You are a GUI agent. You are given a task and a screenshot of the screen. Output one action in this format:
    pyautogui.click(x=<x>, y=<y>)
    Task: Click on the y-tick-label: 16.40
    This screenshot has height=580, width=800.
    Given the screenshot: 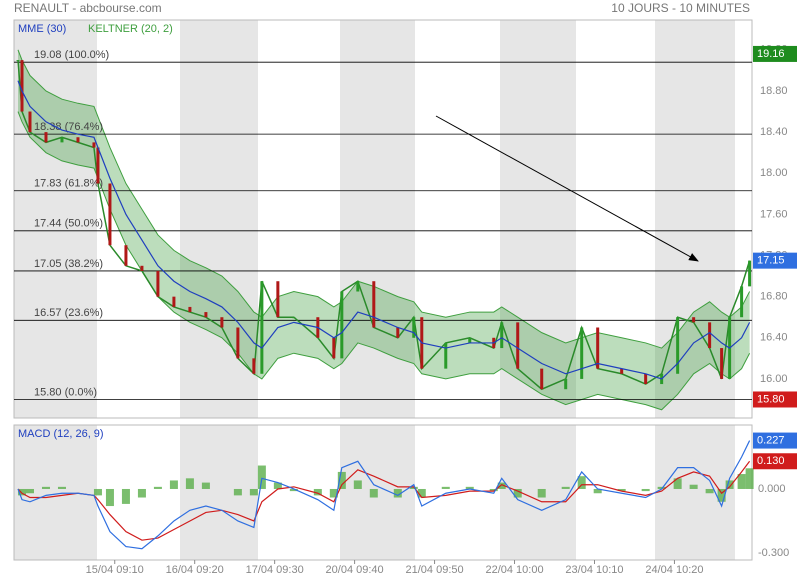 What is the action you would take?
    pyautogui.click(x=774, y=338)
    